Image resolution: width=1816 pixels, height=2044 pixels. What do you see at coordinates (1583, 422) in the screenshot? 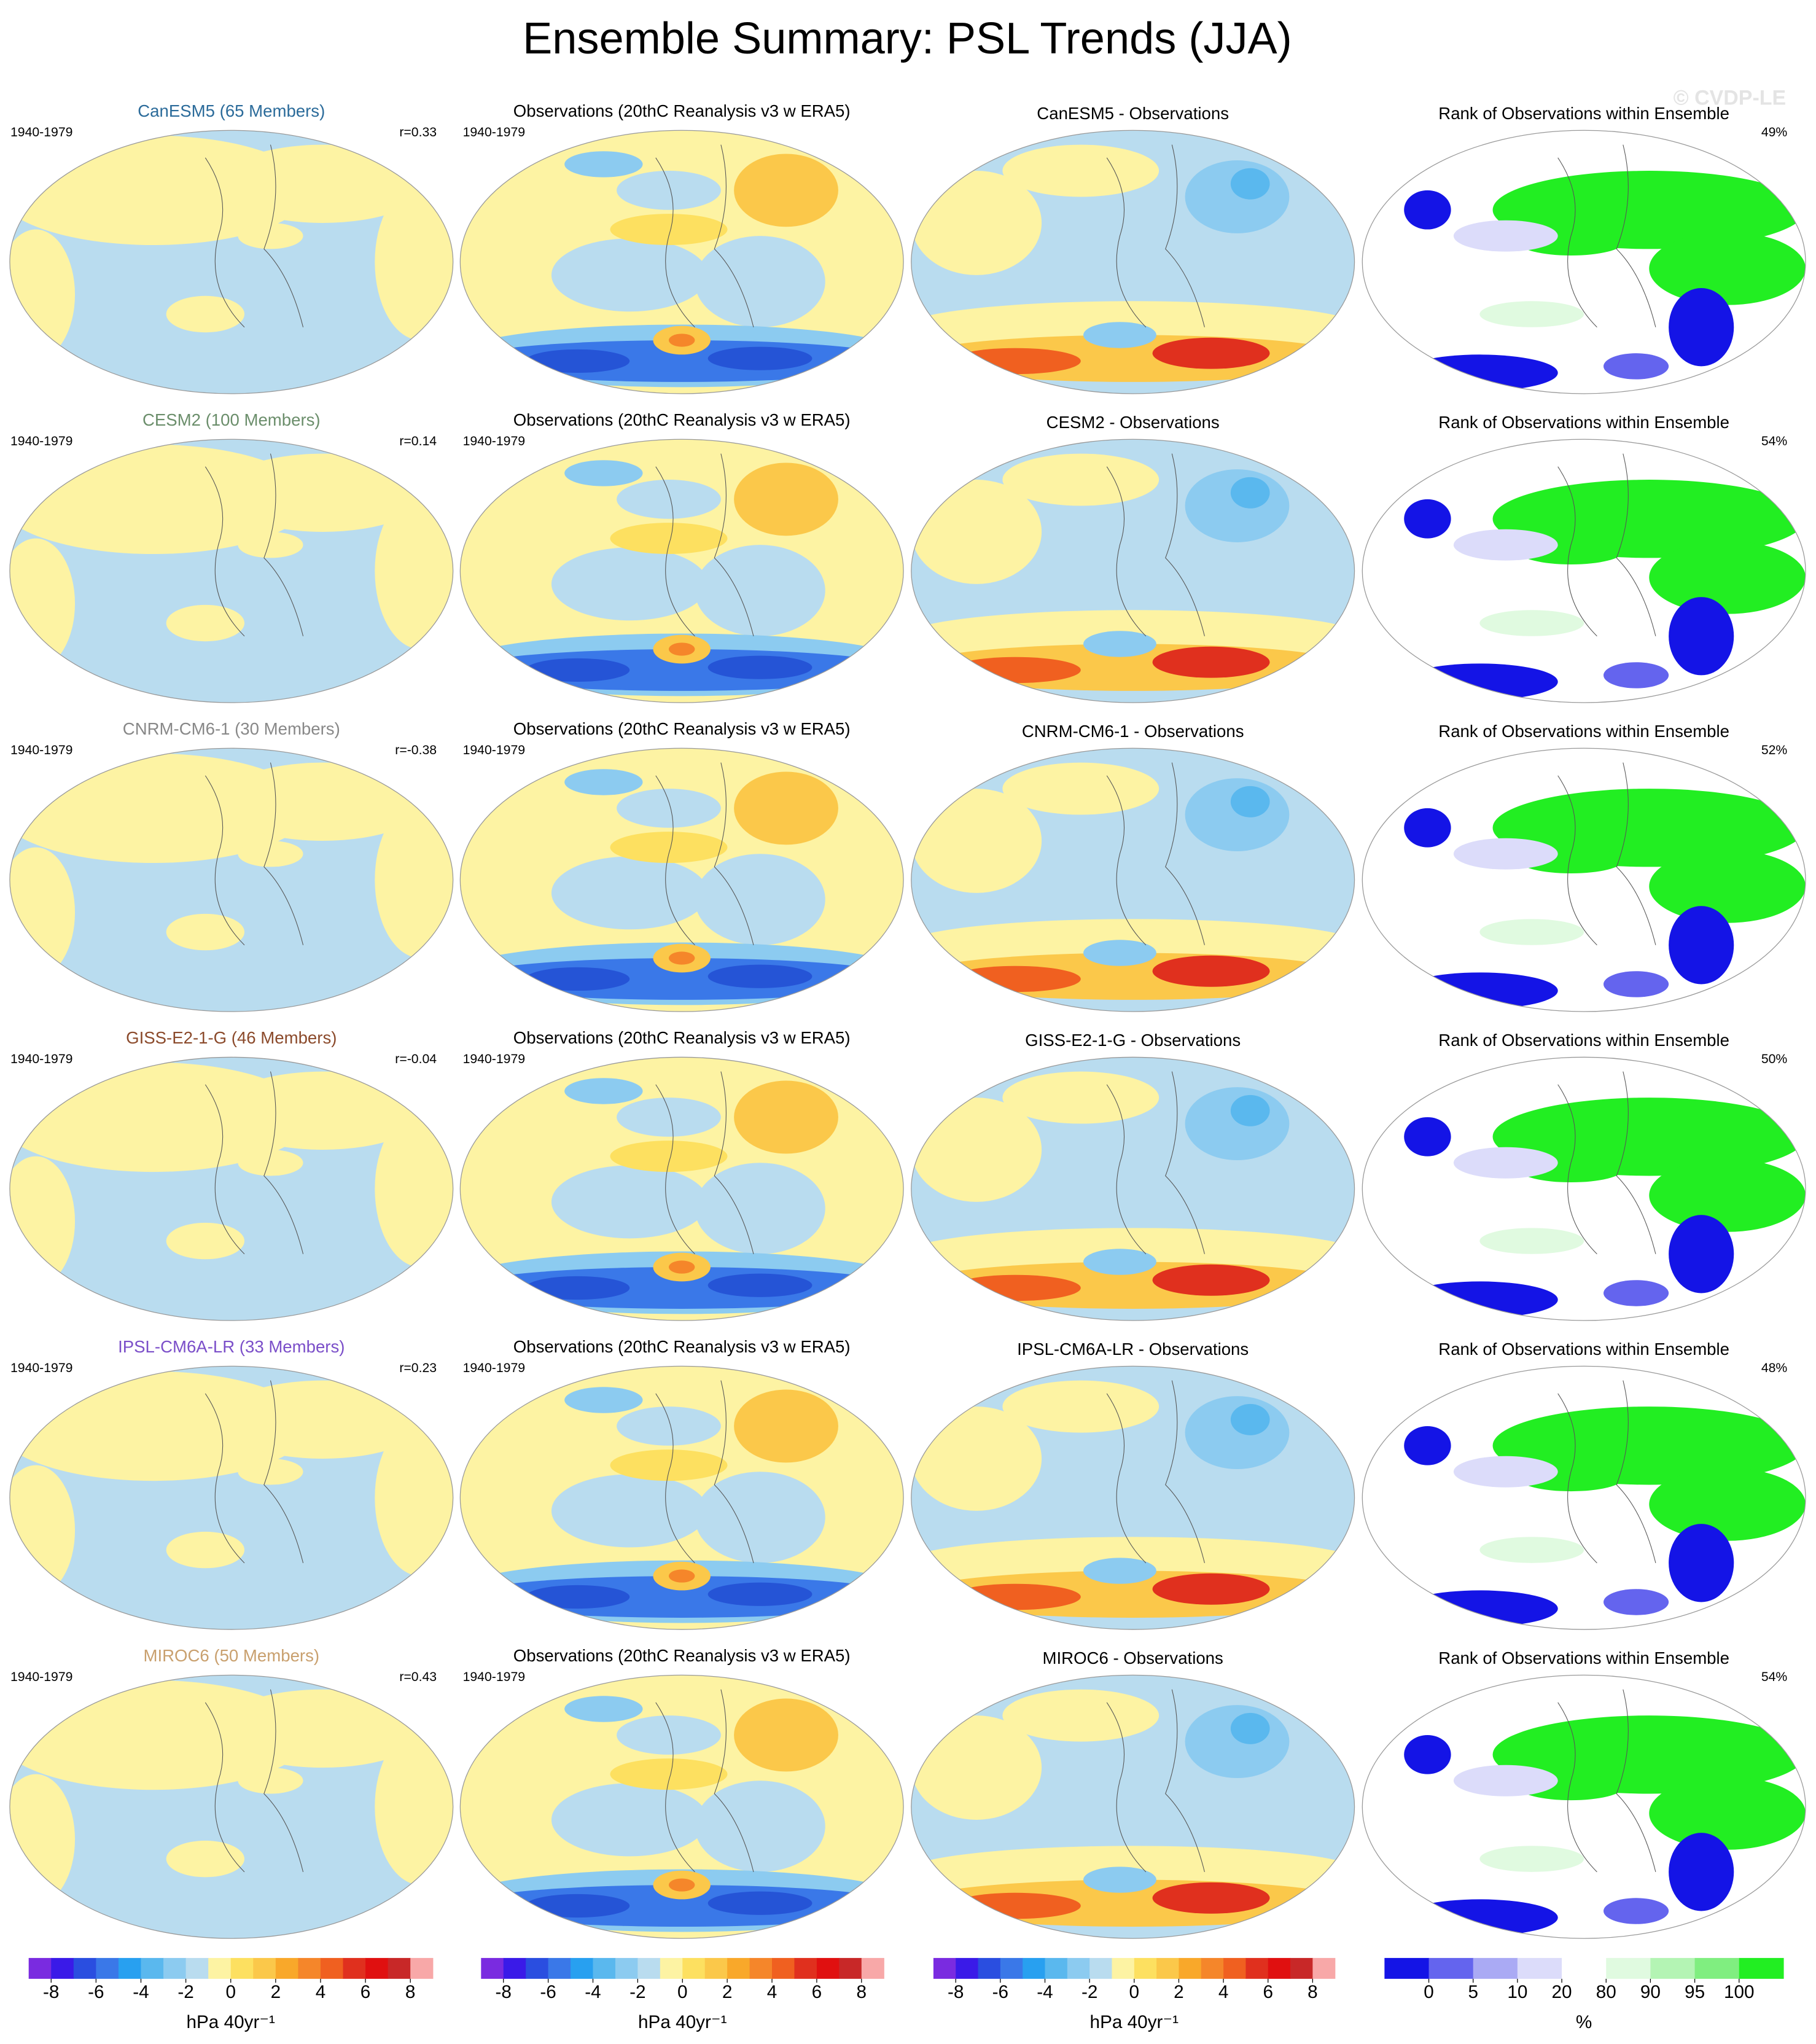
I see `panel-title: Rank of Observations within Ensemble` at bounding box center [1583, 422].